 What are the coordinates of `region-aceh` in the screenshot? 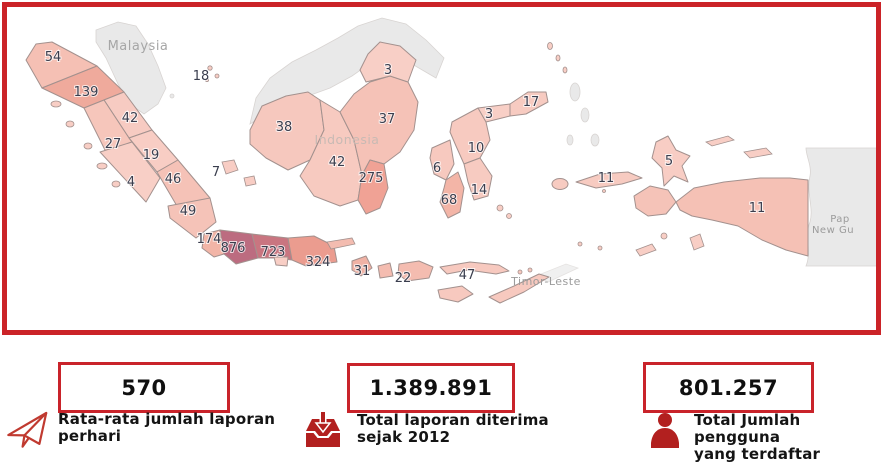 It's located at (61, 65).